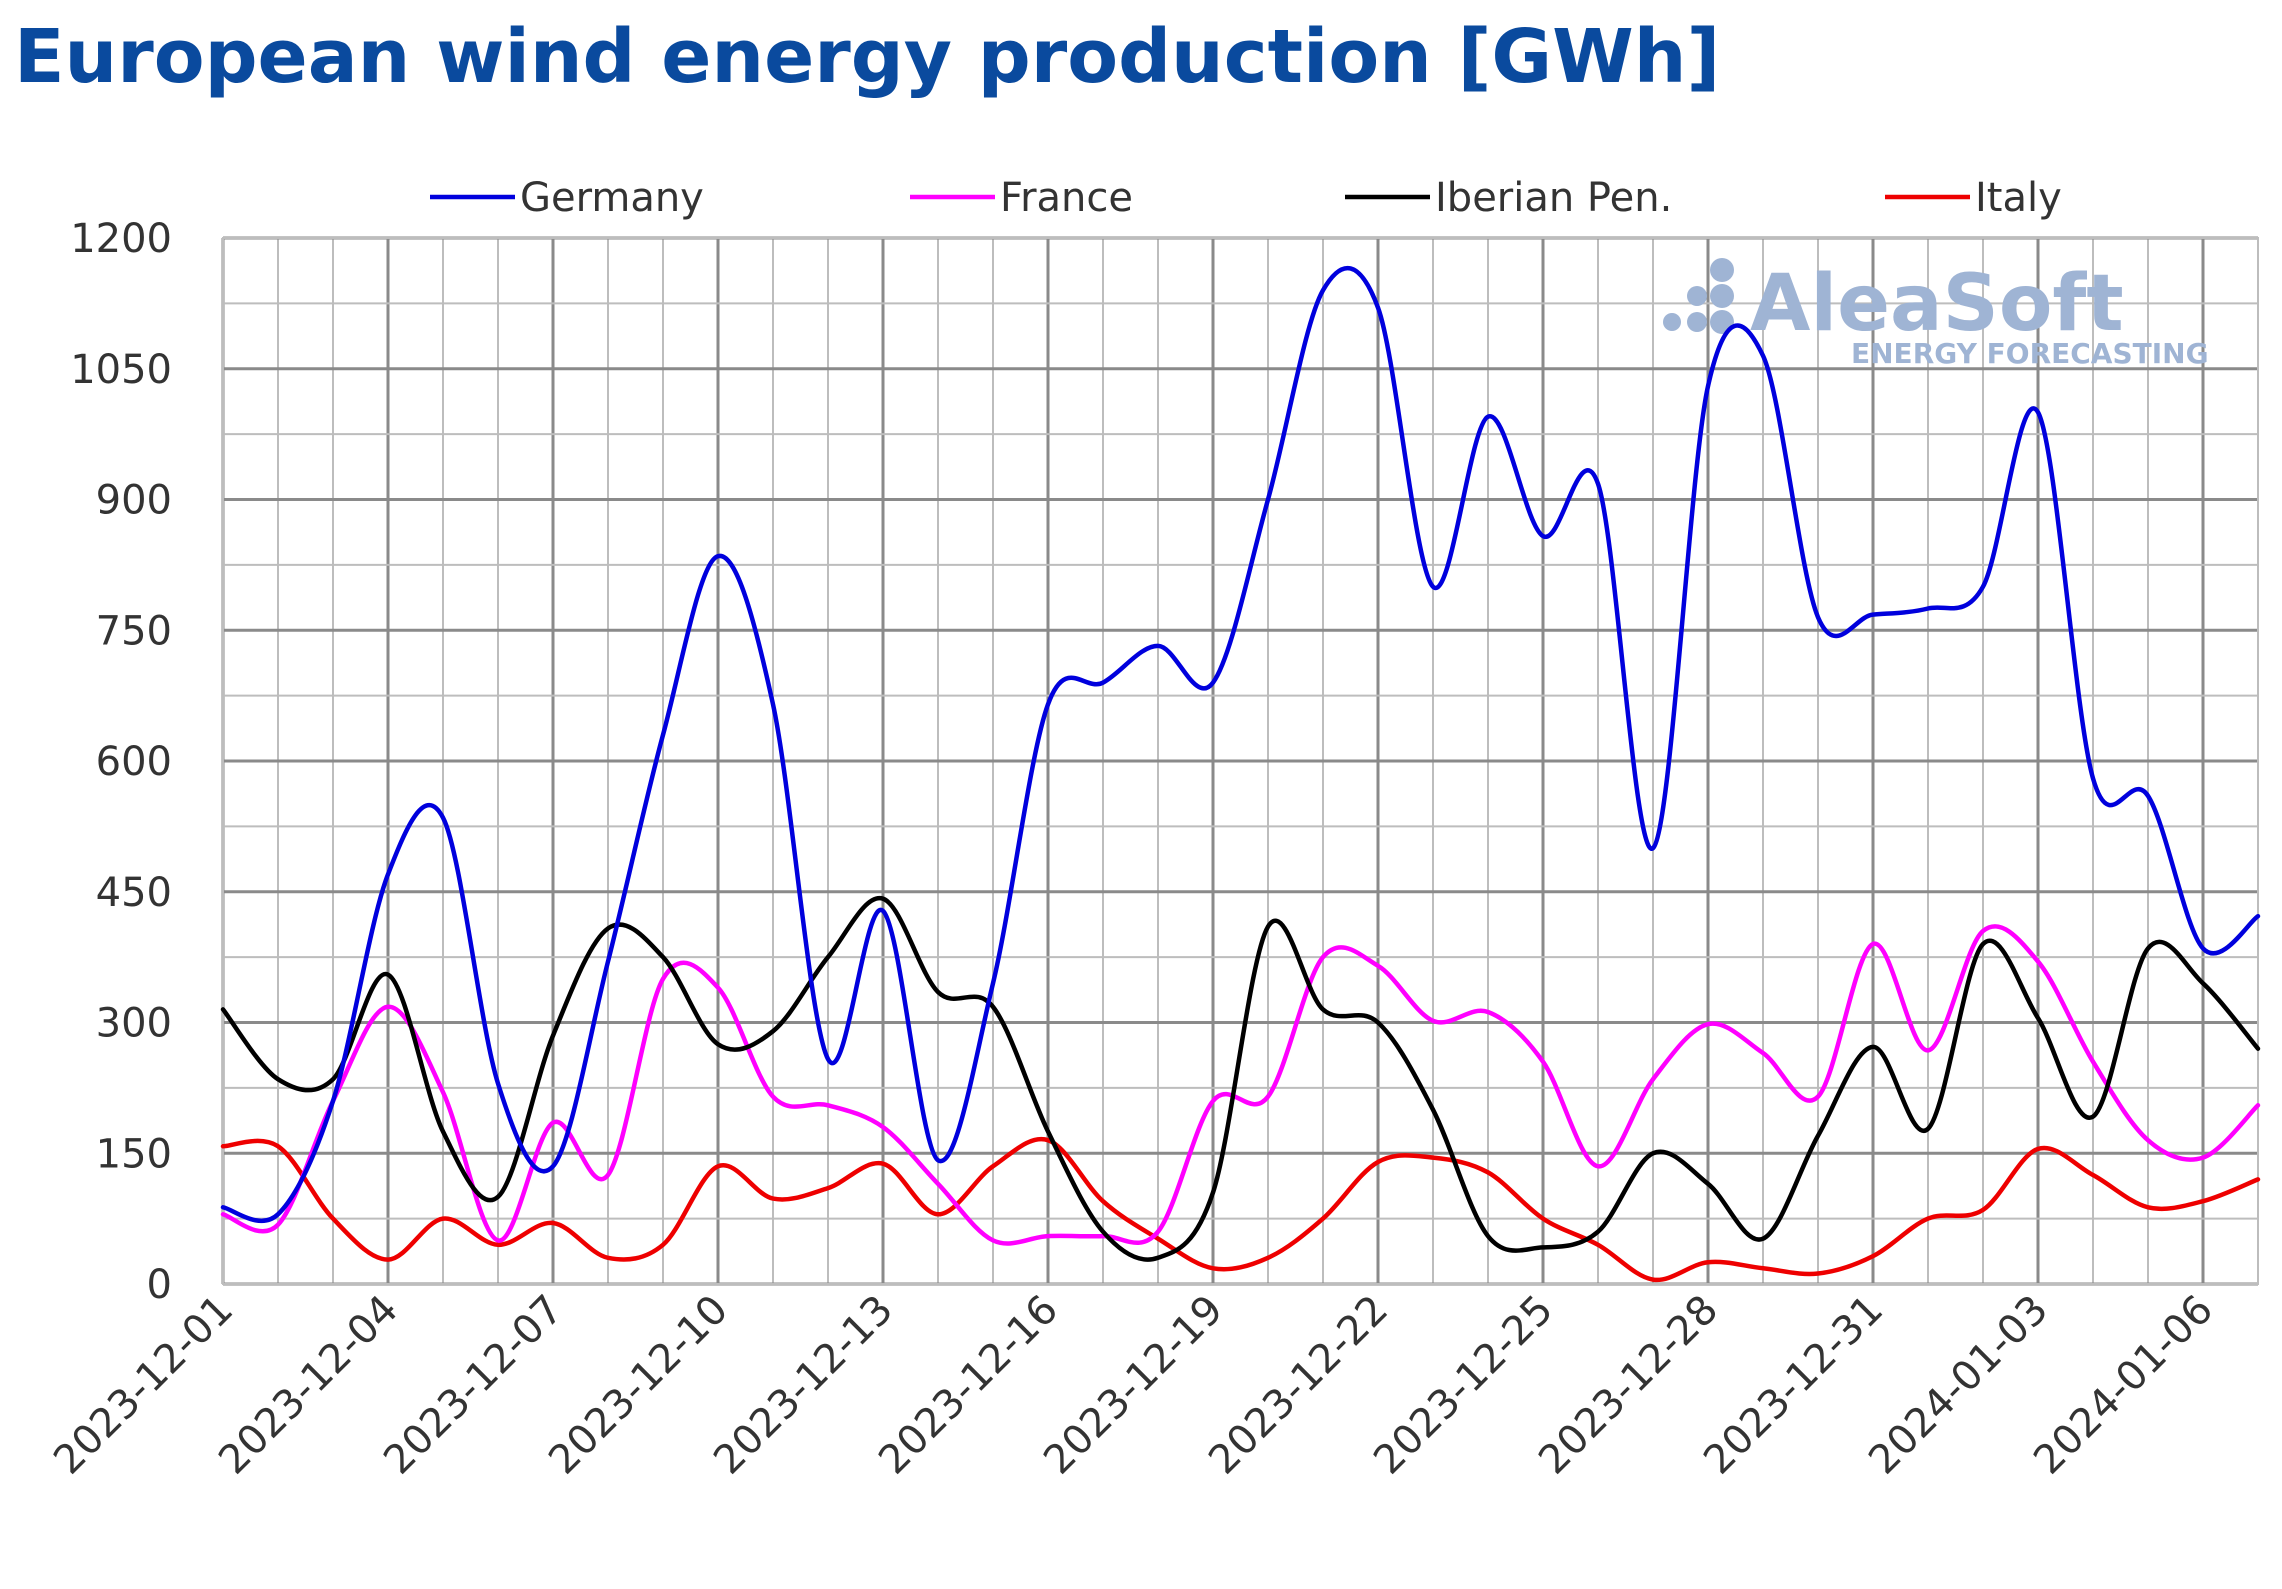 The width and height of the screenshot is (2282, 1589). Describe the element at coordinates (134, 762) in the screenshot. I see `y-tick-label: 600` at that location.